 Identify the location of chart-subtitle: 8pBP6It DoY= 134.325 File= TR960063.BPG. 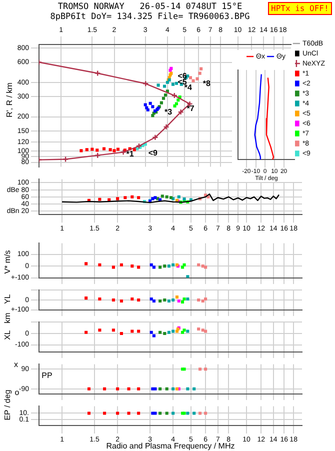
(150, 17).